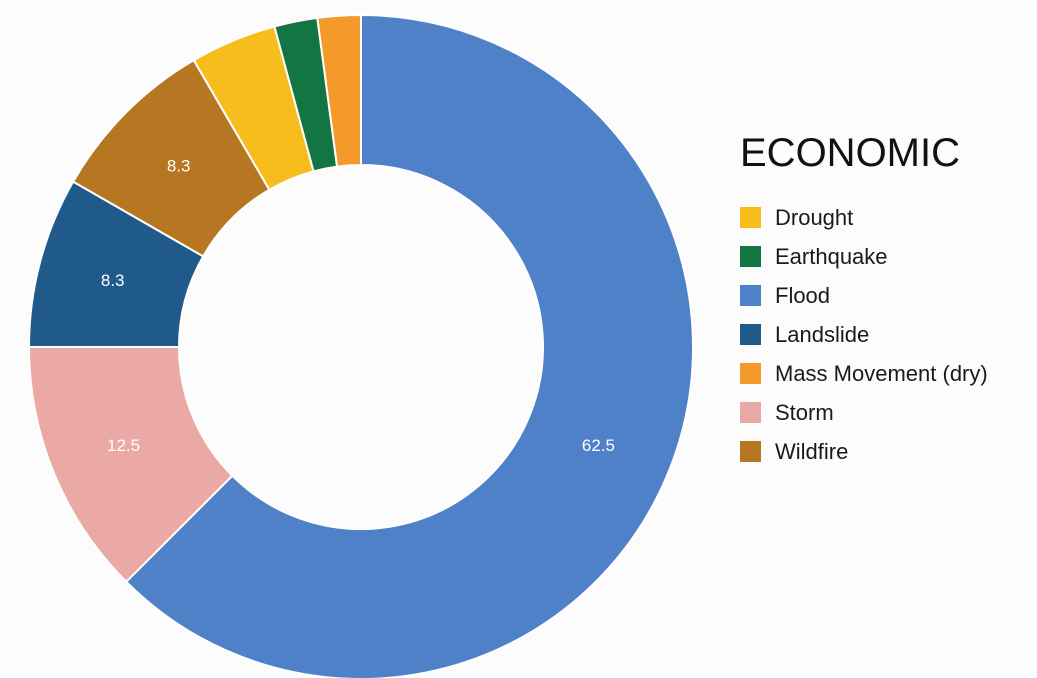  What do you see at coordinates (850, 153) in the screenshot?
I see `chart-title: ECONOMIC` at bounding box center [850, 153].